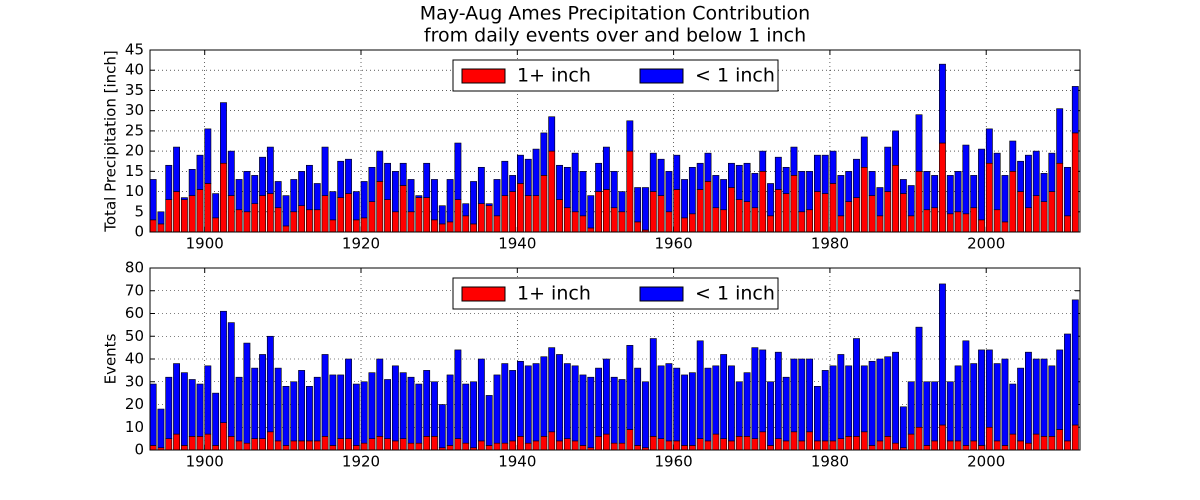  What do you see at coordinates (134, 313) in the screenshot?
I see `y-tick-label: 60` at bounding box center [134, 313].